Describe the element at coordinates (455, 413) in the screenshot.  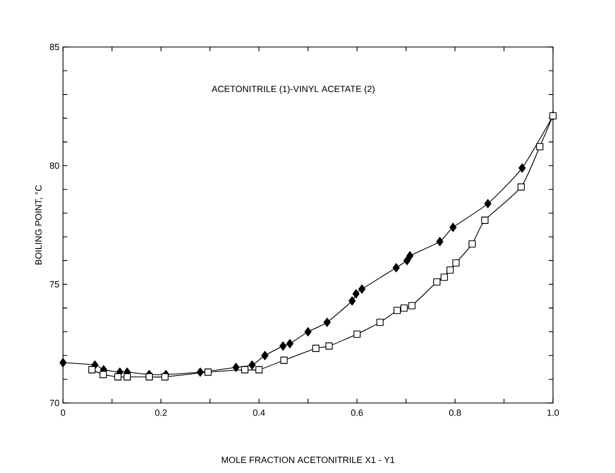
I see `x-tick-label: 0.8` at that location.